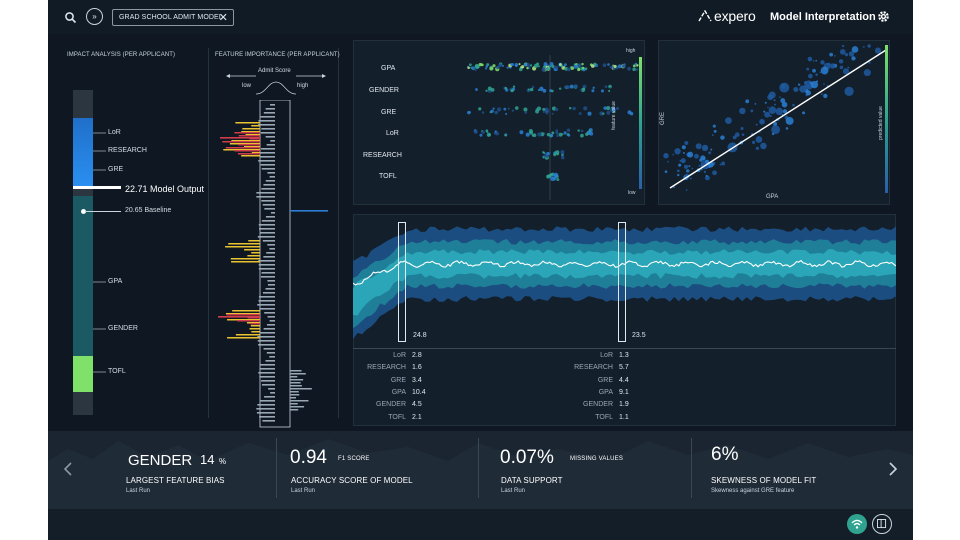 The height and width of the screenshot is (540, 960). I want to click on chevron-left-icon, so click(68, 469).